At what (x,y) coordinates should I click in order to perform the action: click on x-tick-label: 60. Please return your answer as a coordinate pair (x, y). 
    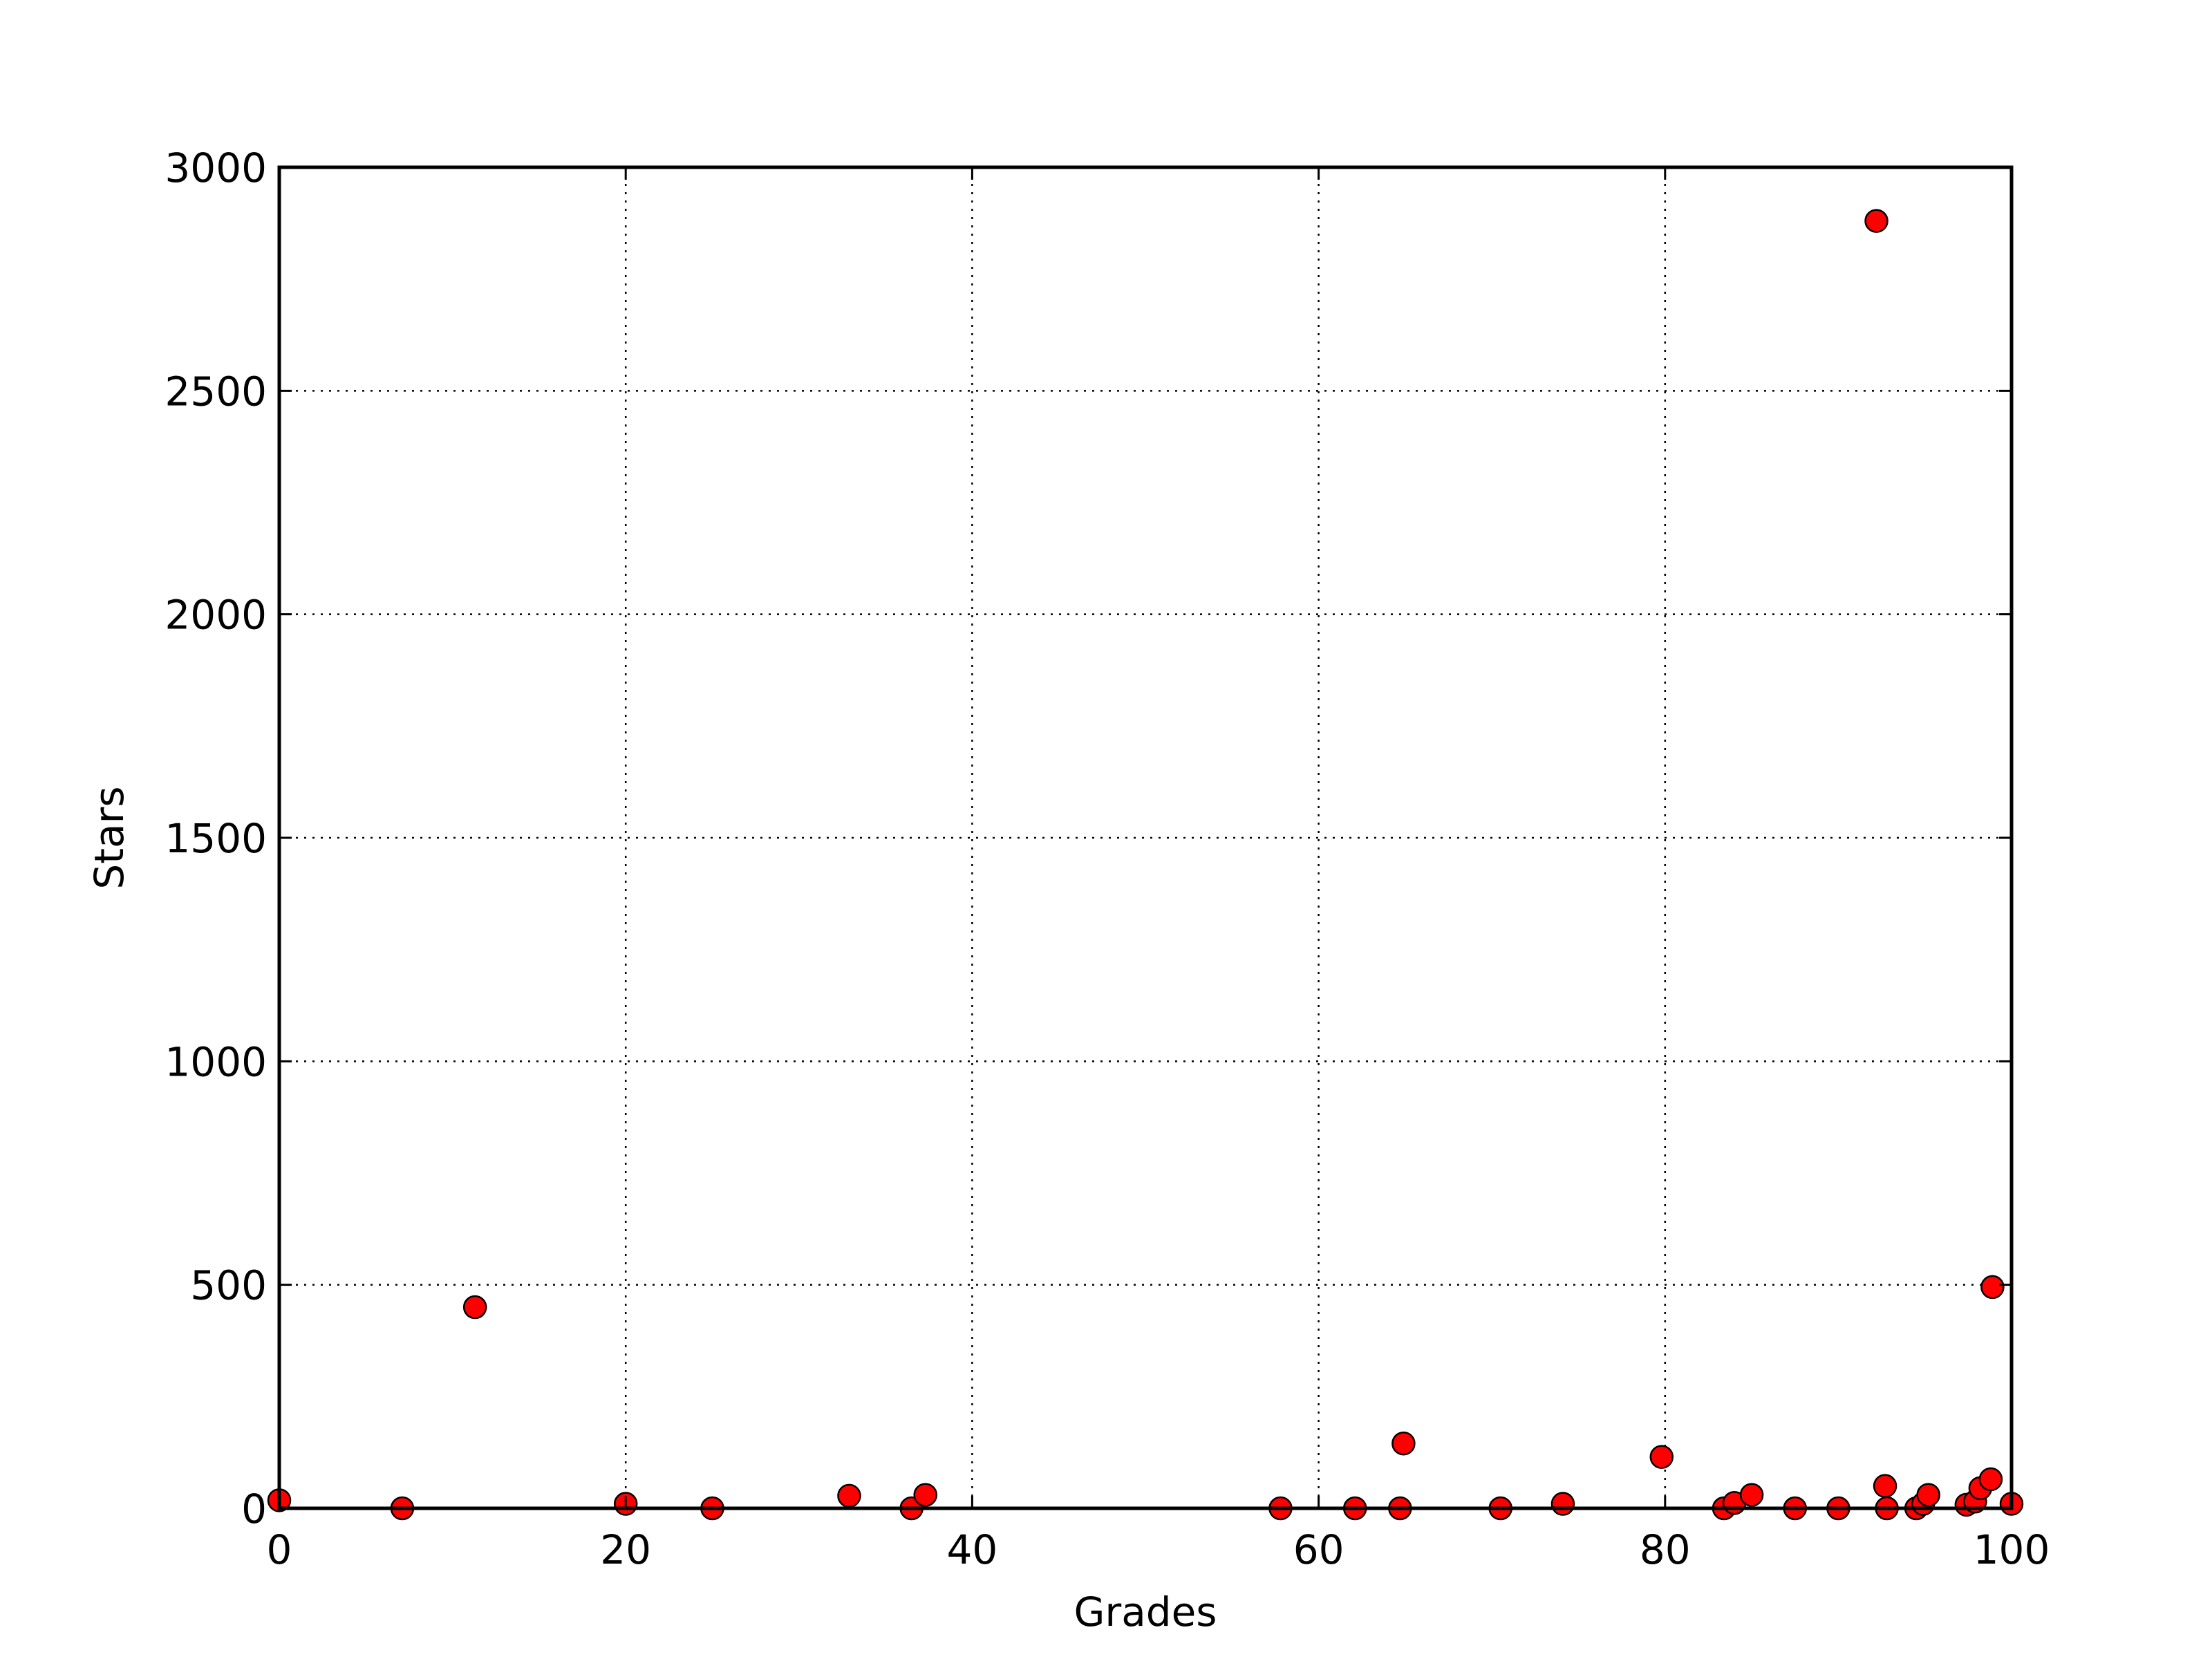
    Looking at the image, I should click on (1318, 1549).